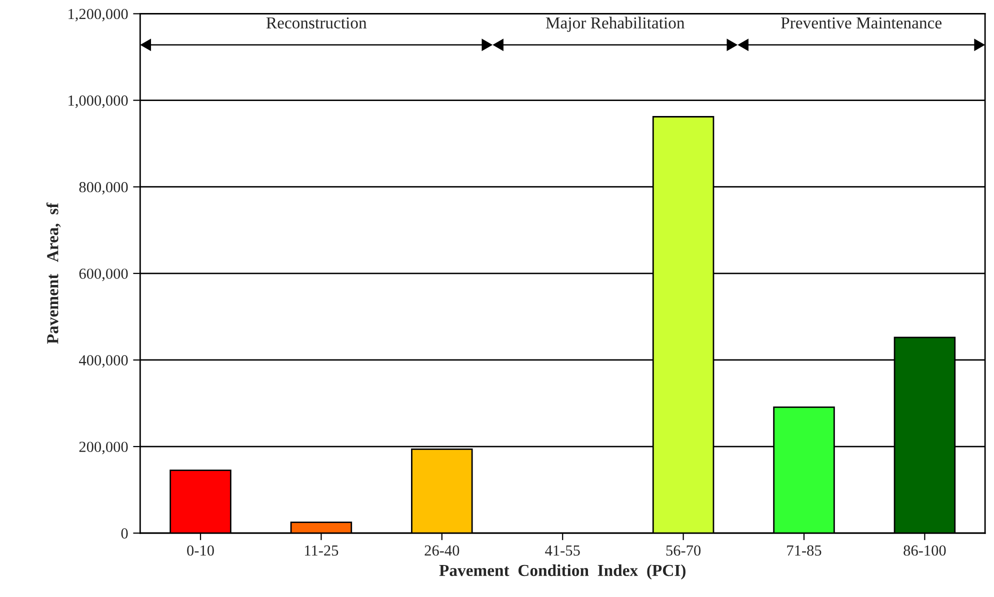 This screenshot has height=597, width=994. I want to click on annotation: Preventive Maintenance, so click(861, 23).